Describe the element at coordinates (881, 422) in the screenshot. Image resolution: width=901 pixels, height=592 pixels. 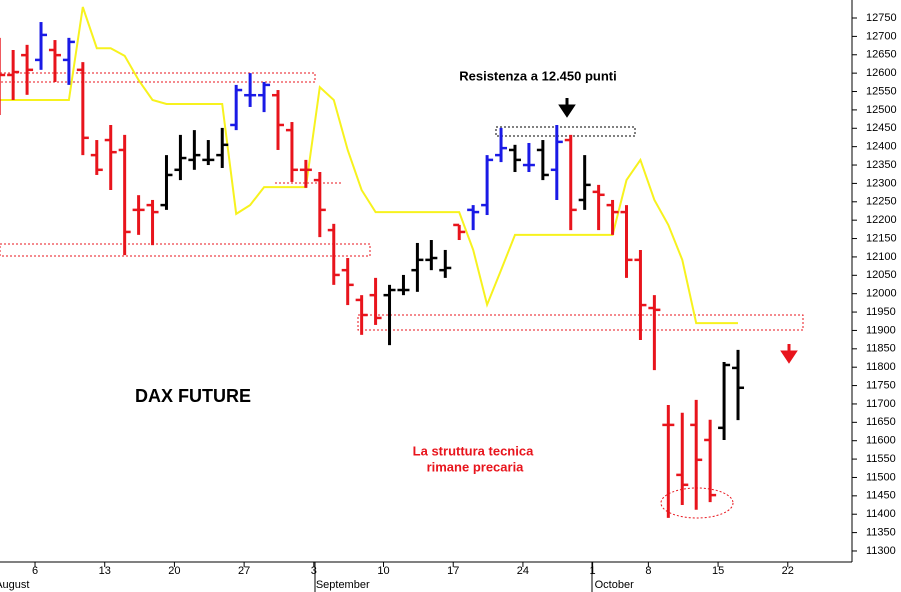
I see `y-tick-label: 11650` at that location.